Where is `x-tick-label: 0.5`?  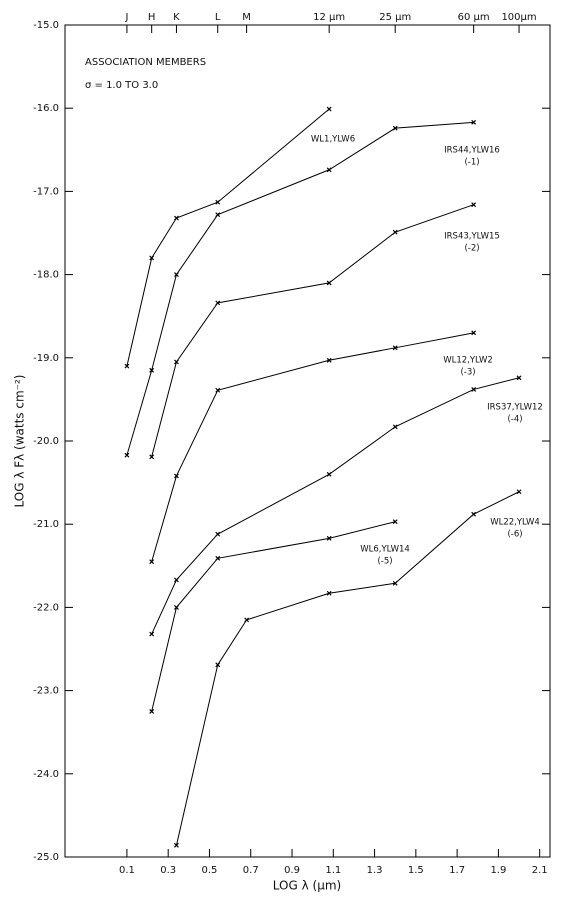
x-tick-label: 0.5 is located at coordinates (210, 870).